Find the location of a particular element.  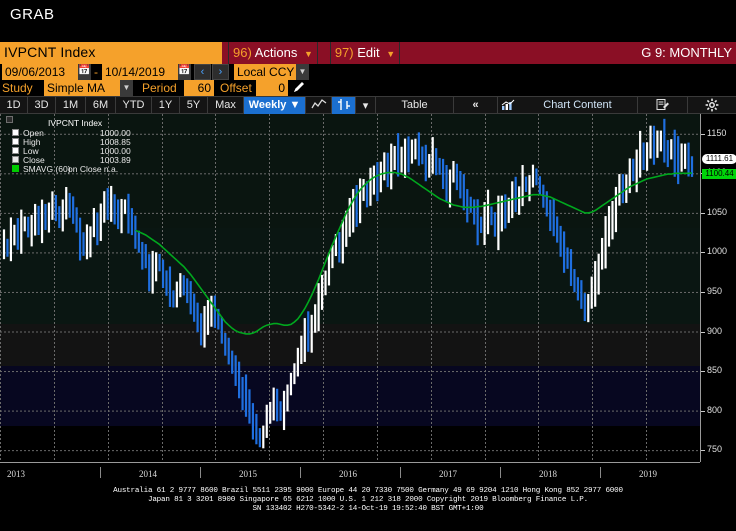

legend-row-high: High 1008.85 is located at coordinates (79, 142).